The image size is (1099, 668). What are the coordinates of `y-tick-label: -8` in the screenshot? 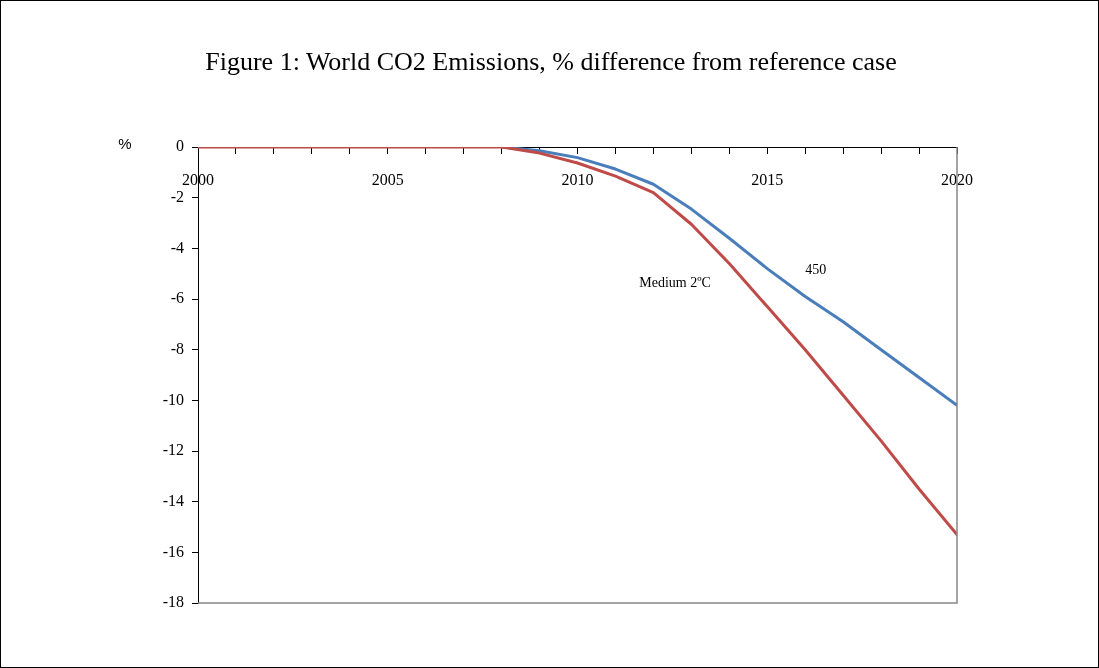 It's located at (177, 348).